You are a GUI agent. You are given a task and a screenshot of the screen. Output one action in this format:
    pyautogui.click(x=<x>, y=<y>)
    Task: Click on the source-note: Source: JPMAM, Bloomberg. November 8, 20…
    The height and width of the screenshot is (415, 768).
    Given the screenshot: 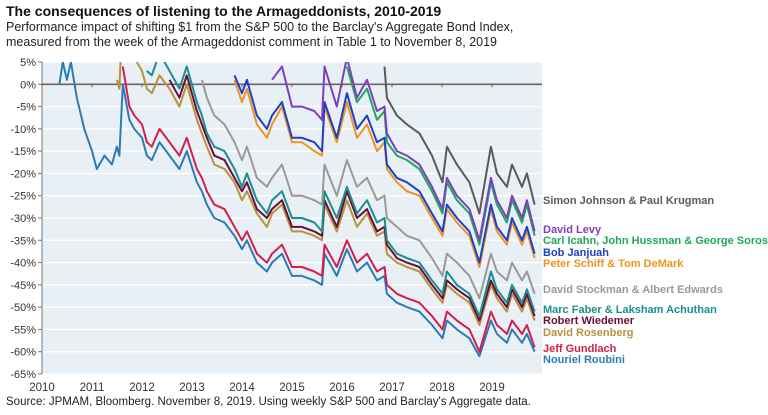 What is the action you would take?
    pyautogui.click(x=268, y=402)
    